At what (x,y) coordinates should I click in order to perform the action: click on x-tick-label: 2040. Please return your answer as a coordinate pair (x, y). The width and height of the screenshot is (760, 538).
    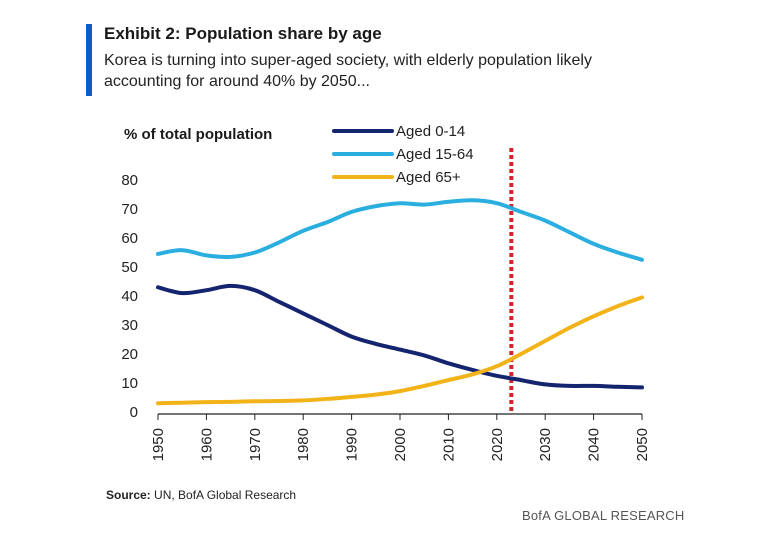
    Looking at the image, I should click on (594, 444).